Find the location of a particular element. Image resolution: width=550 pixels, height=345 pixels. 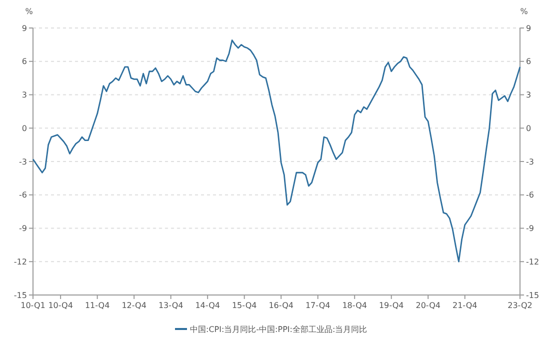

x-tick-label: 20-Q4 is located at coordinates (428, 305).